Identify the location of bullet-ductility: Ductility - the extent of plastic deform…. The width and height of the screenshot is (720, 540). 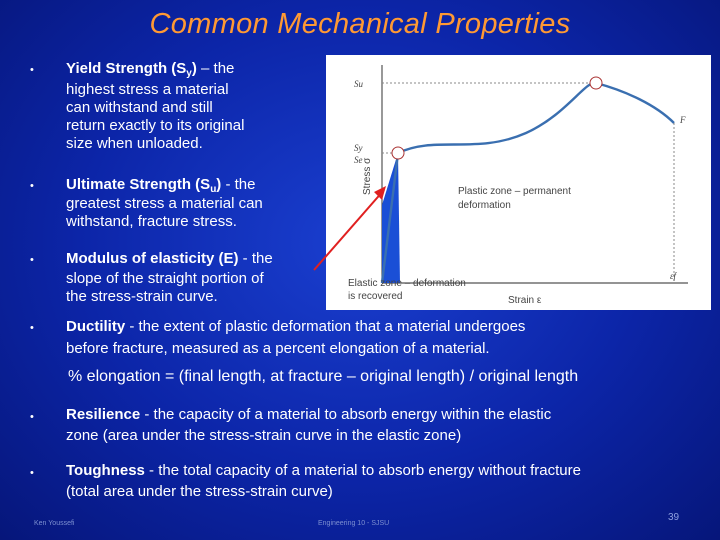
(295, 327).